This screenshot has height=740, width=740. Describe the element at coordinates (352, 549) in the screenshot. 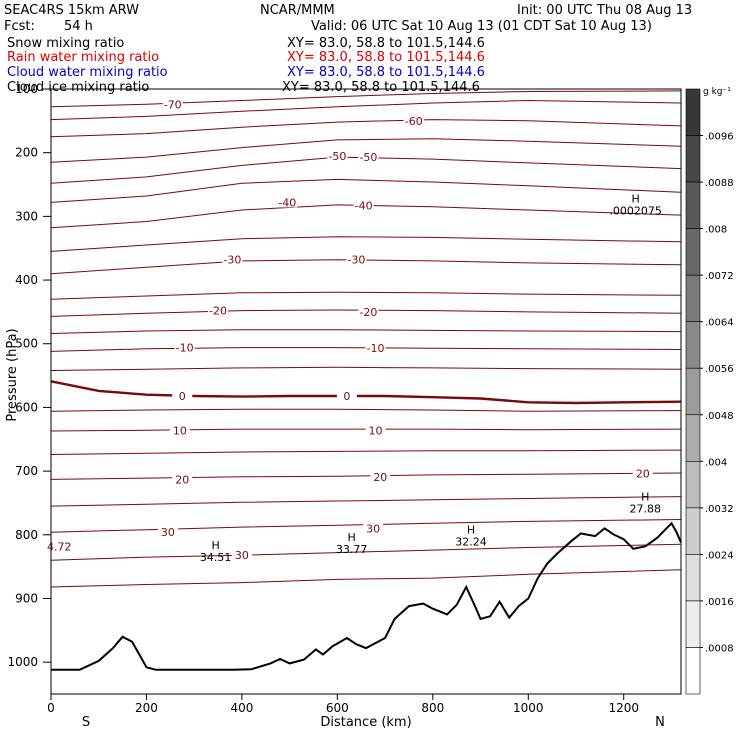

I see `extremum-value: 33.77` at that location.